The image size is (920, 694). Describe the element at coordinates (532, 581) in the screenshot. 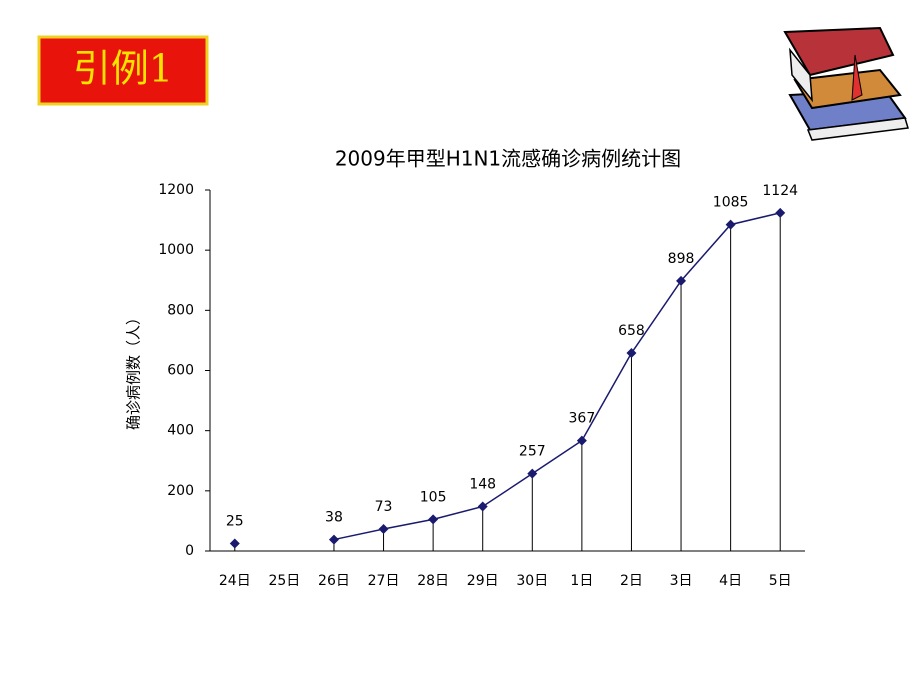

I see `x-tick-label: 30日` at that location.